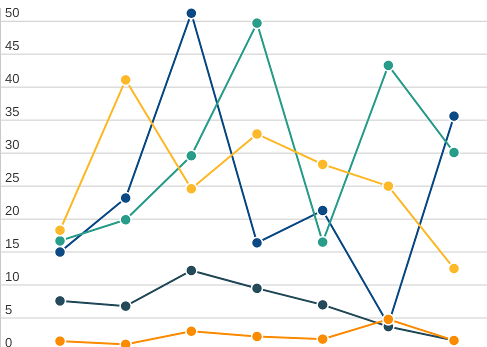 The width and height of the screenshot is (487, 347). I want to click on y-tick-label: 25, so click(12, 178).